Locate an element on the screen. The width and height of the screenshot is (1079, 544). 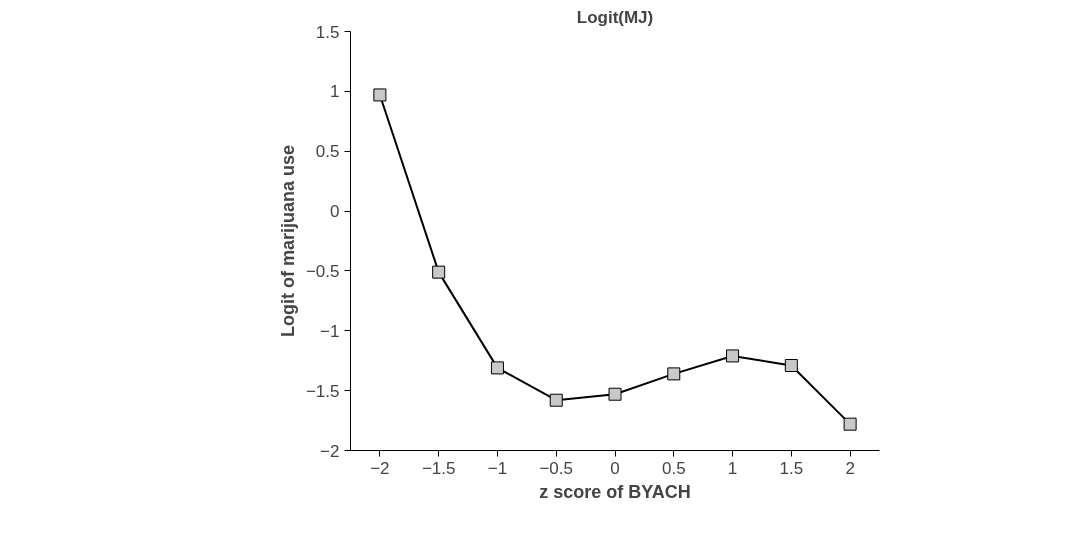
y-tick-label: −1 is located at coordinates (330, 331).